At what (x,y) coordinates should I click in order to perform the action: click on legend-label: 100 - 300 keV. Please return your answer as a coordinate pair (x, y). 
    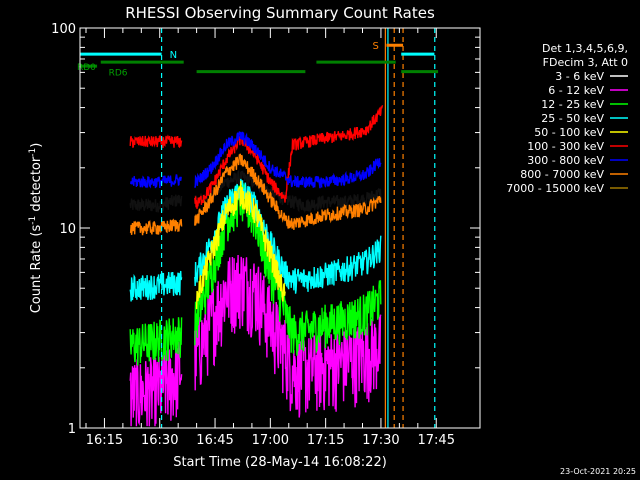
    Looking at the image, I should click on (565, 146).